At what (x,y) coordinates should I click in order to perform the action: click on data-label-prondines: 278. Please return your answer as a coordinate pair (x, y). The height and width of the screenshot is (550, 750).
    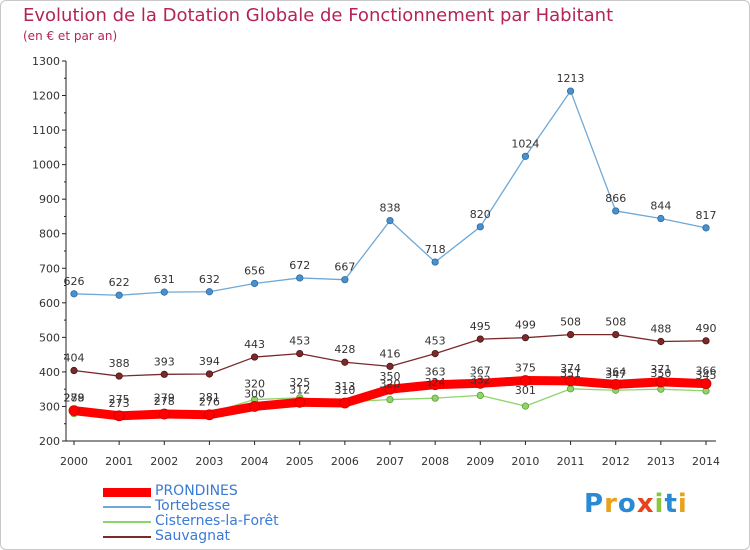
    Looking at the image, I should click on (164, 401).